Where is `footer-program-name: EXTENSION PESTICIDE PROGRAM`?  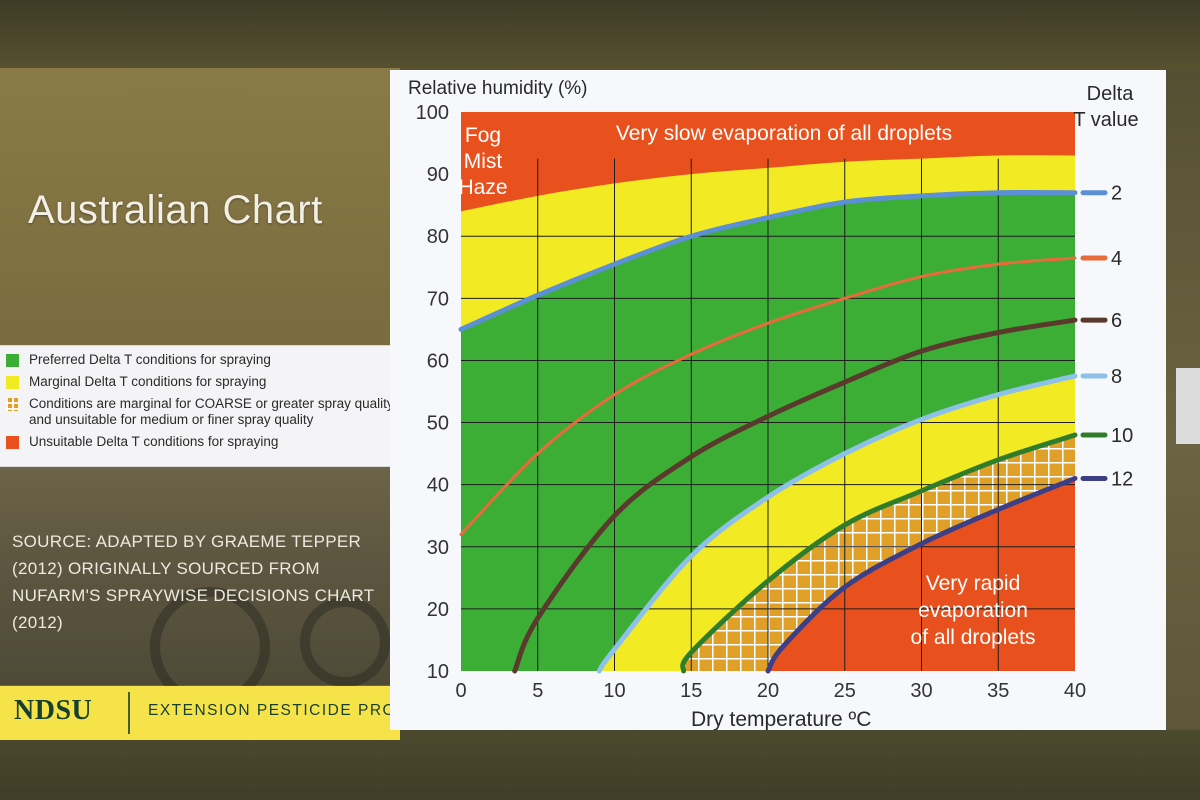 footer-program-name: EXTENSION PESTICIDE PROGRAM is located at coordinates (272, 710).